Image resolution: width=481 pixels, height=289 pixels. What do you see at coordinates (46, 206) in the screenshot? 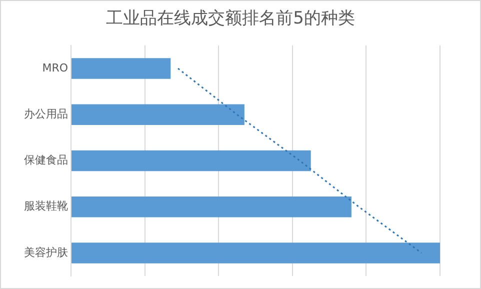
I see `y-tick-label: 服装鞋靴` at bounding box center [46, 206].